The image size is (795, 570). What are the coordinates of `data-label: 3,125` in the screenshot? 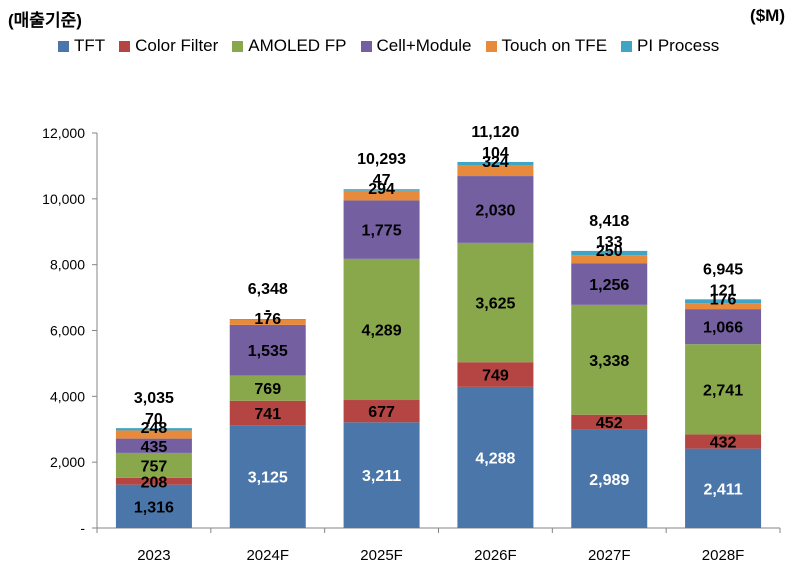 It's located at (268, 478).